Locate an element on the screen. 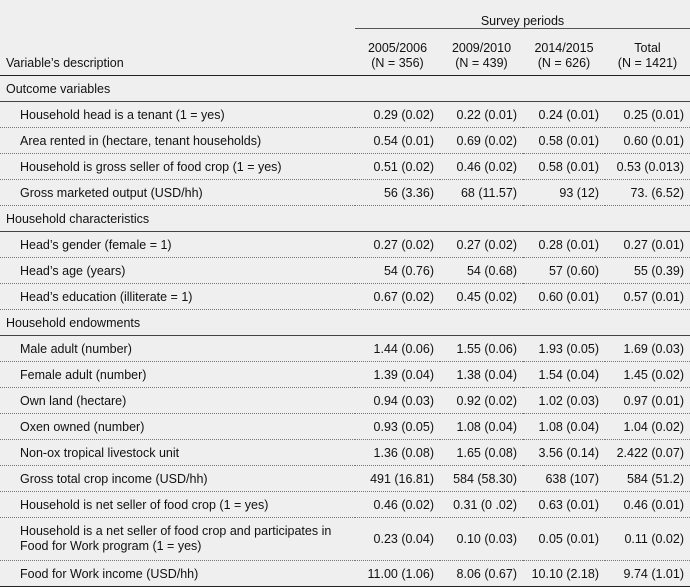 Image resolution: width=690 pixels, height=587 pixels. column-header: Total (N = 1421) is located at coordinates (647, 52).